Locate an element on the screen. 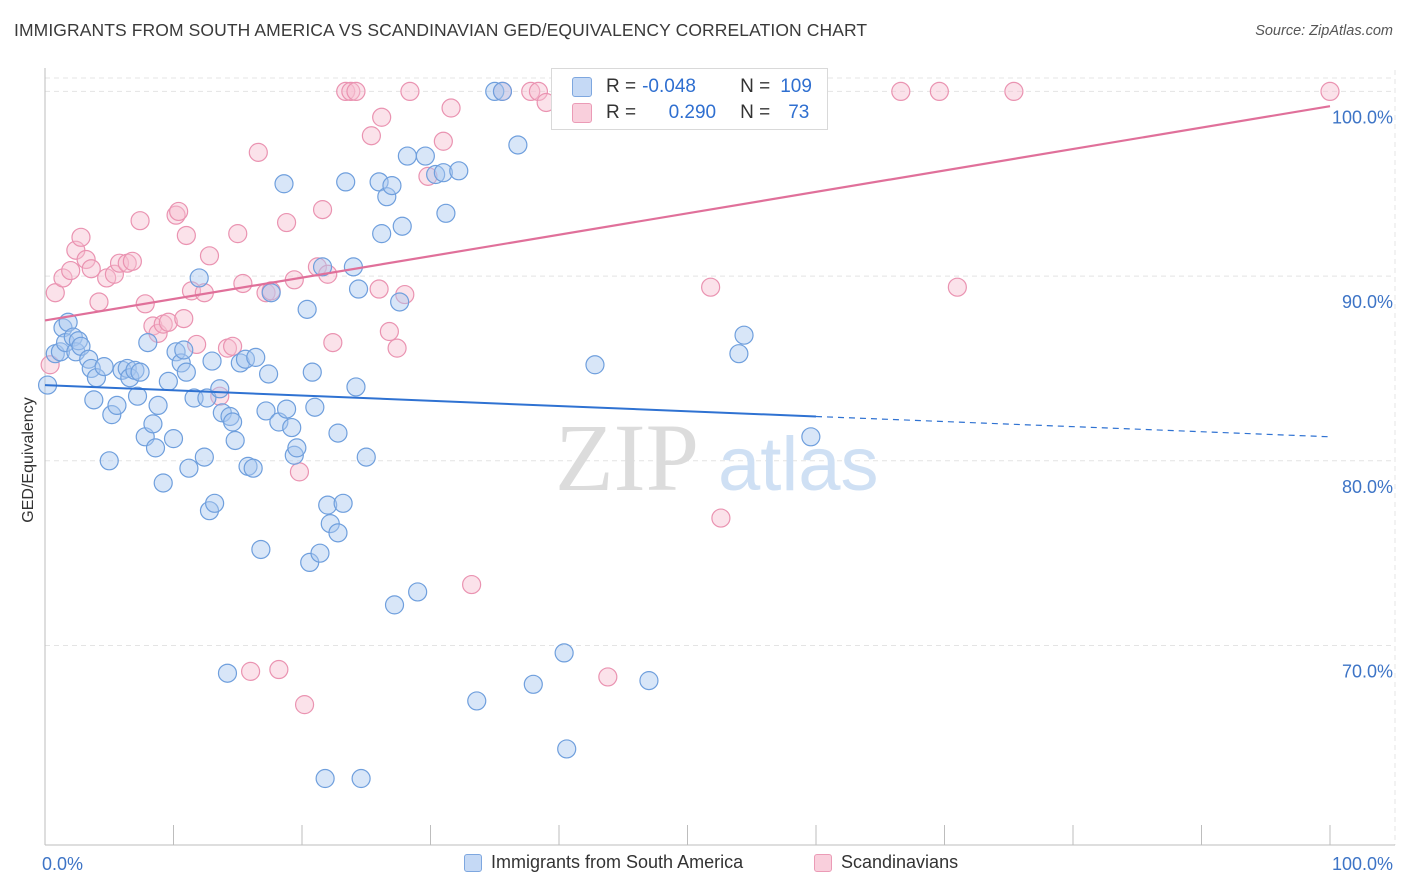 The height and width of the screenshot is (892, 1406). stats-n-value: 109 is located at coordinates (796, 86).